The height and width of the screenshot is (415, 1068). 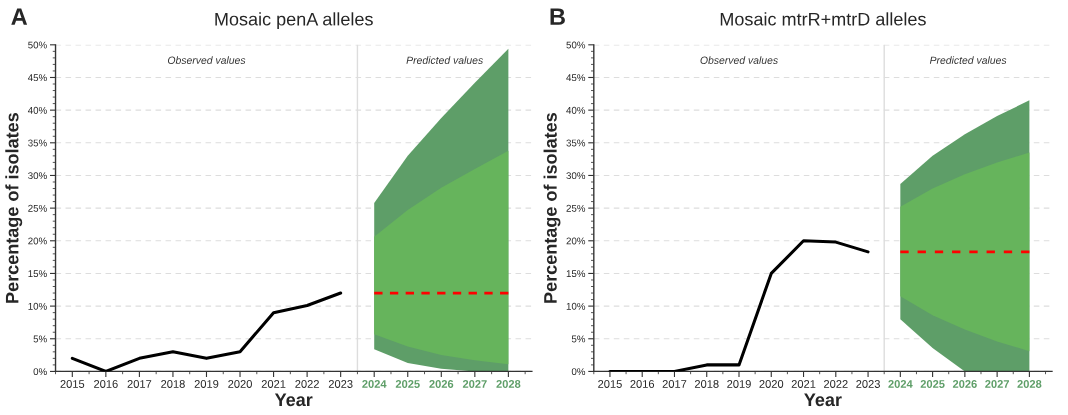 I want to click on text: A, so click(x=19, y=16).